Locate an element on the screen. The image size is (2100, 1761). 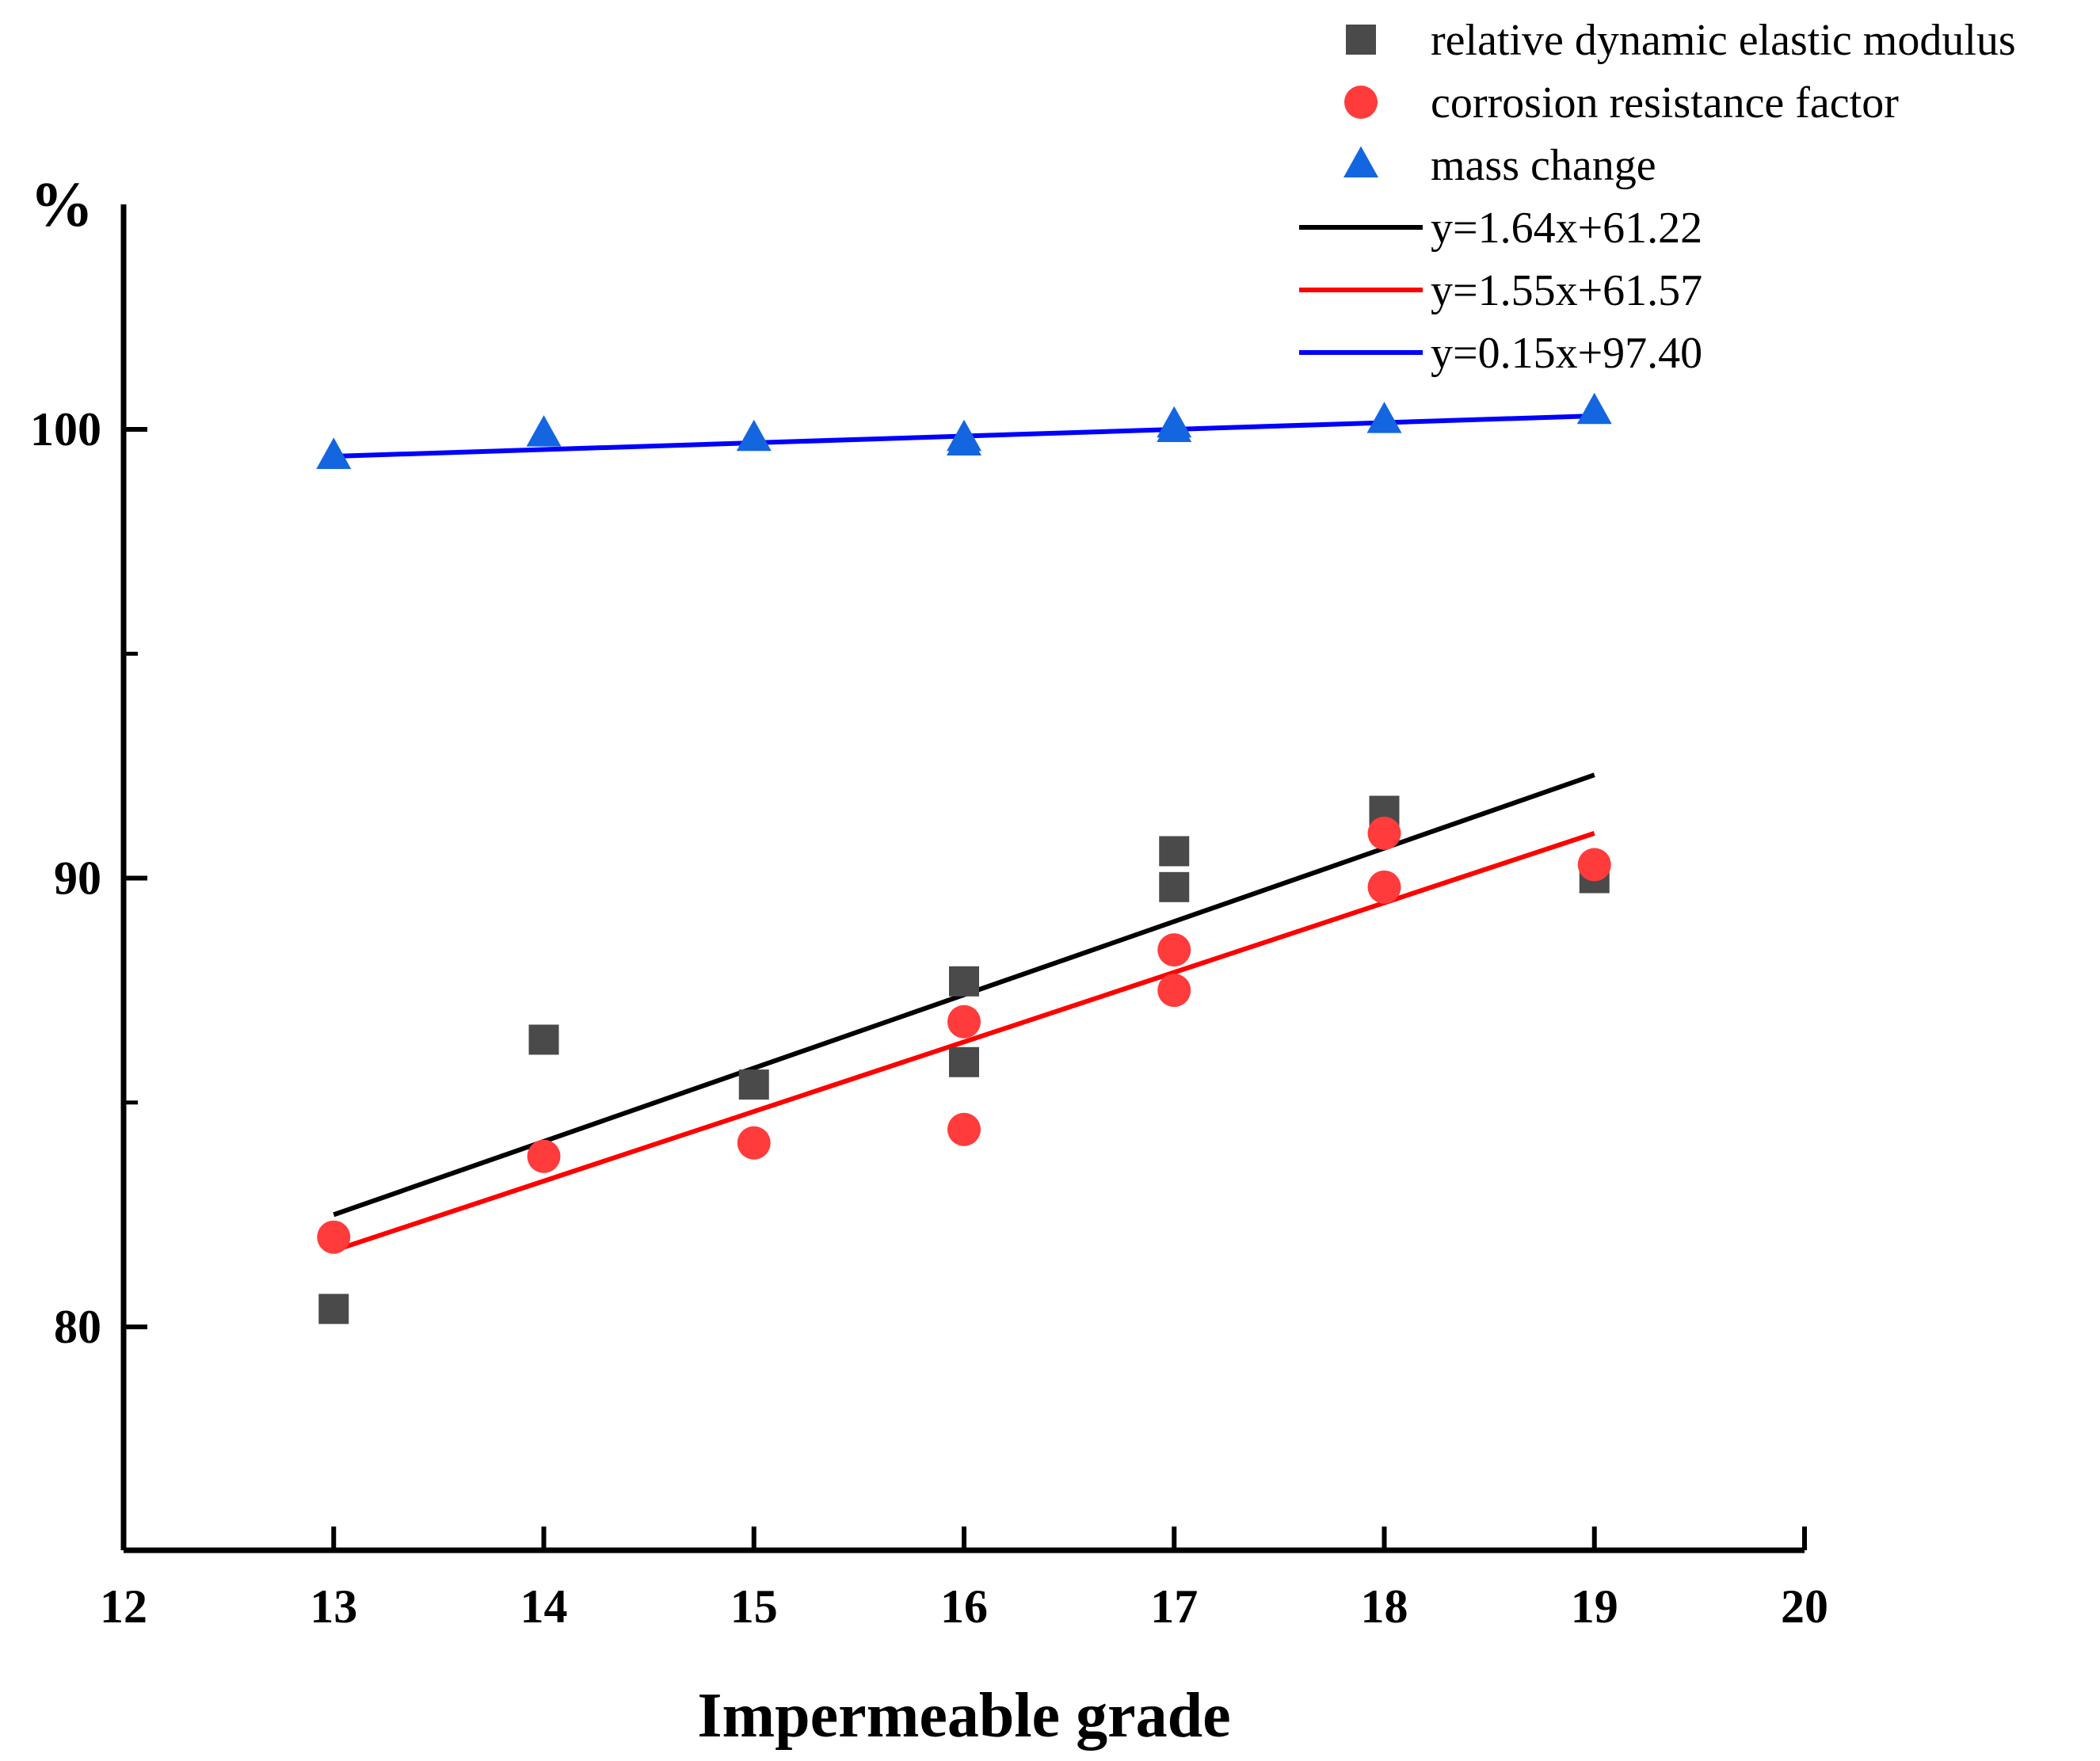
legend-symbol-triangle is located at coordinates (1360, 161).